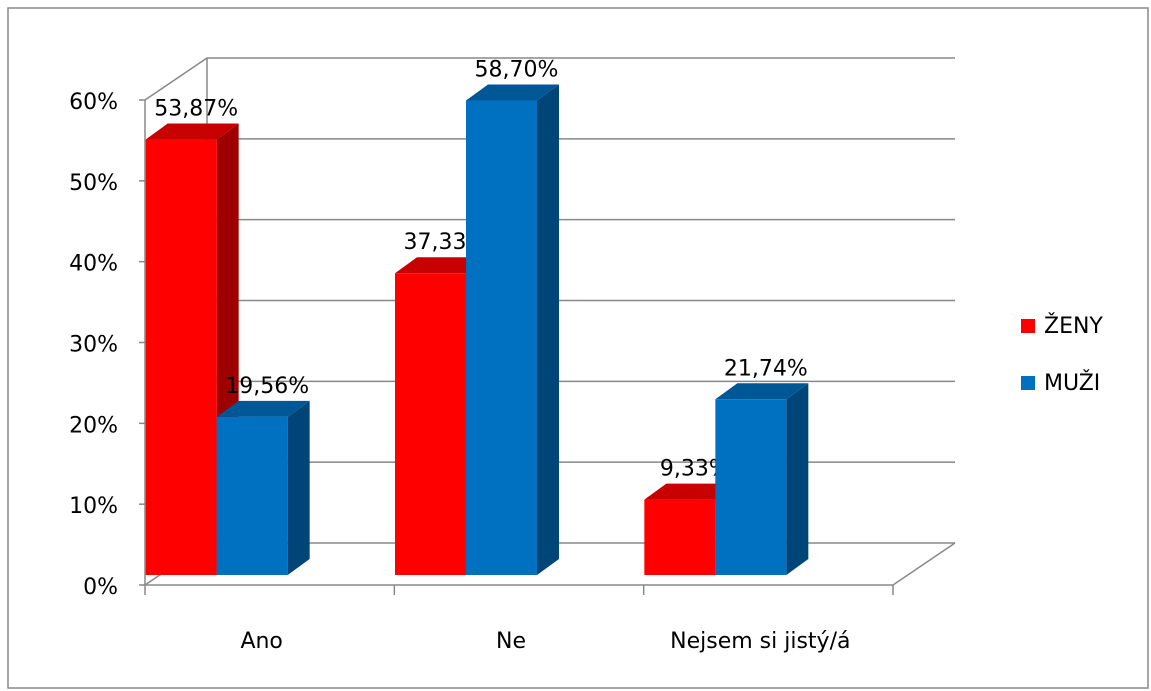 The width and height of the screenshot is (1151, 691). Describe the element at coordinates (100, 587) in the screenshot. I see `y-tick-label: 0%` at that location.